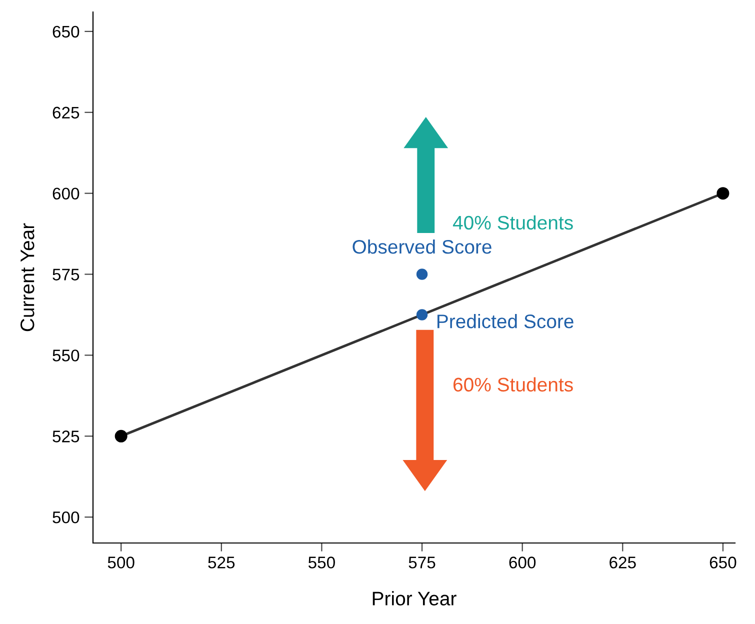 Image resolution: width=755 pixels, height=624 pixels. Describe the element at coordinates (27, 277) in the screenshot. I see `y-axis-title: Current Year` at that location.